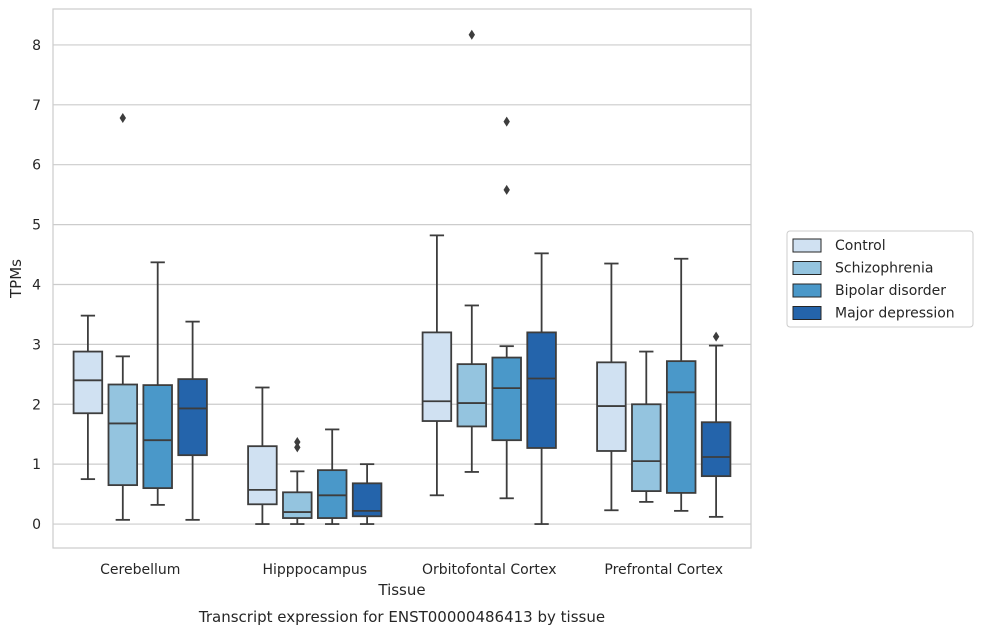 The height and width of the screenshot is (634, 983). I want to click on legend-label: Major depression, so click(895, 314).